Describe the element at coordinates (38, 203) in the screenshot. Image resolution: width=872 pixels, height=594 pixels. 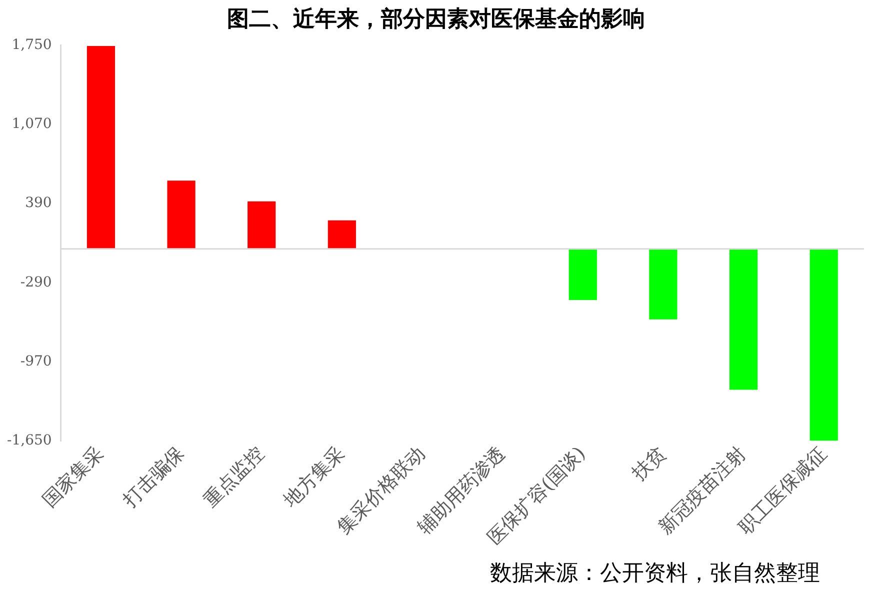
I see `y-tick-label: 390` at that location.